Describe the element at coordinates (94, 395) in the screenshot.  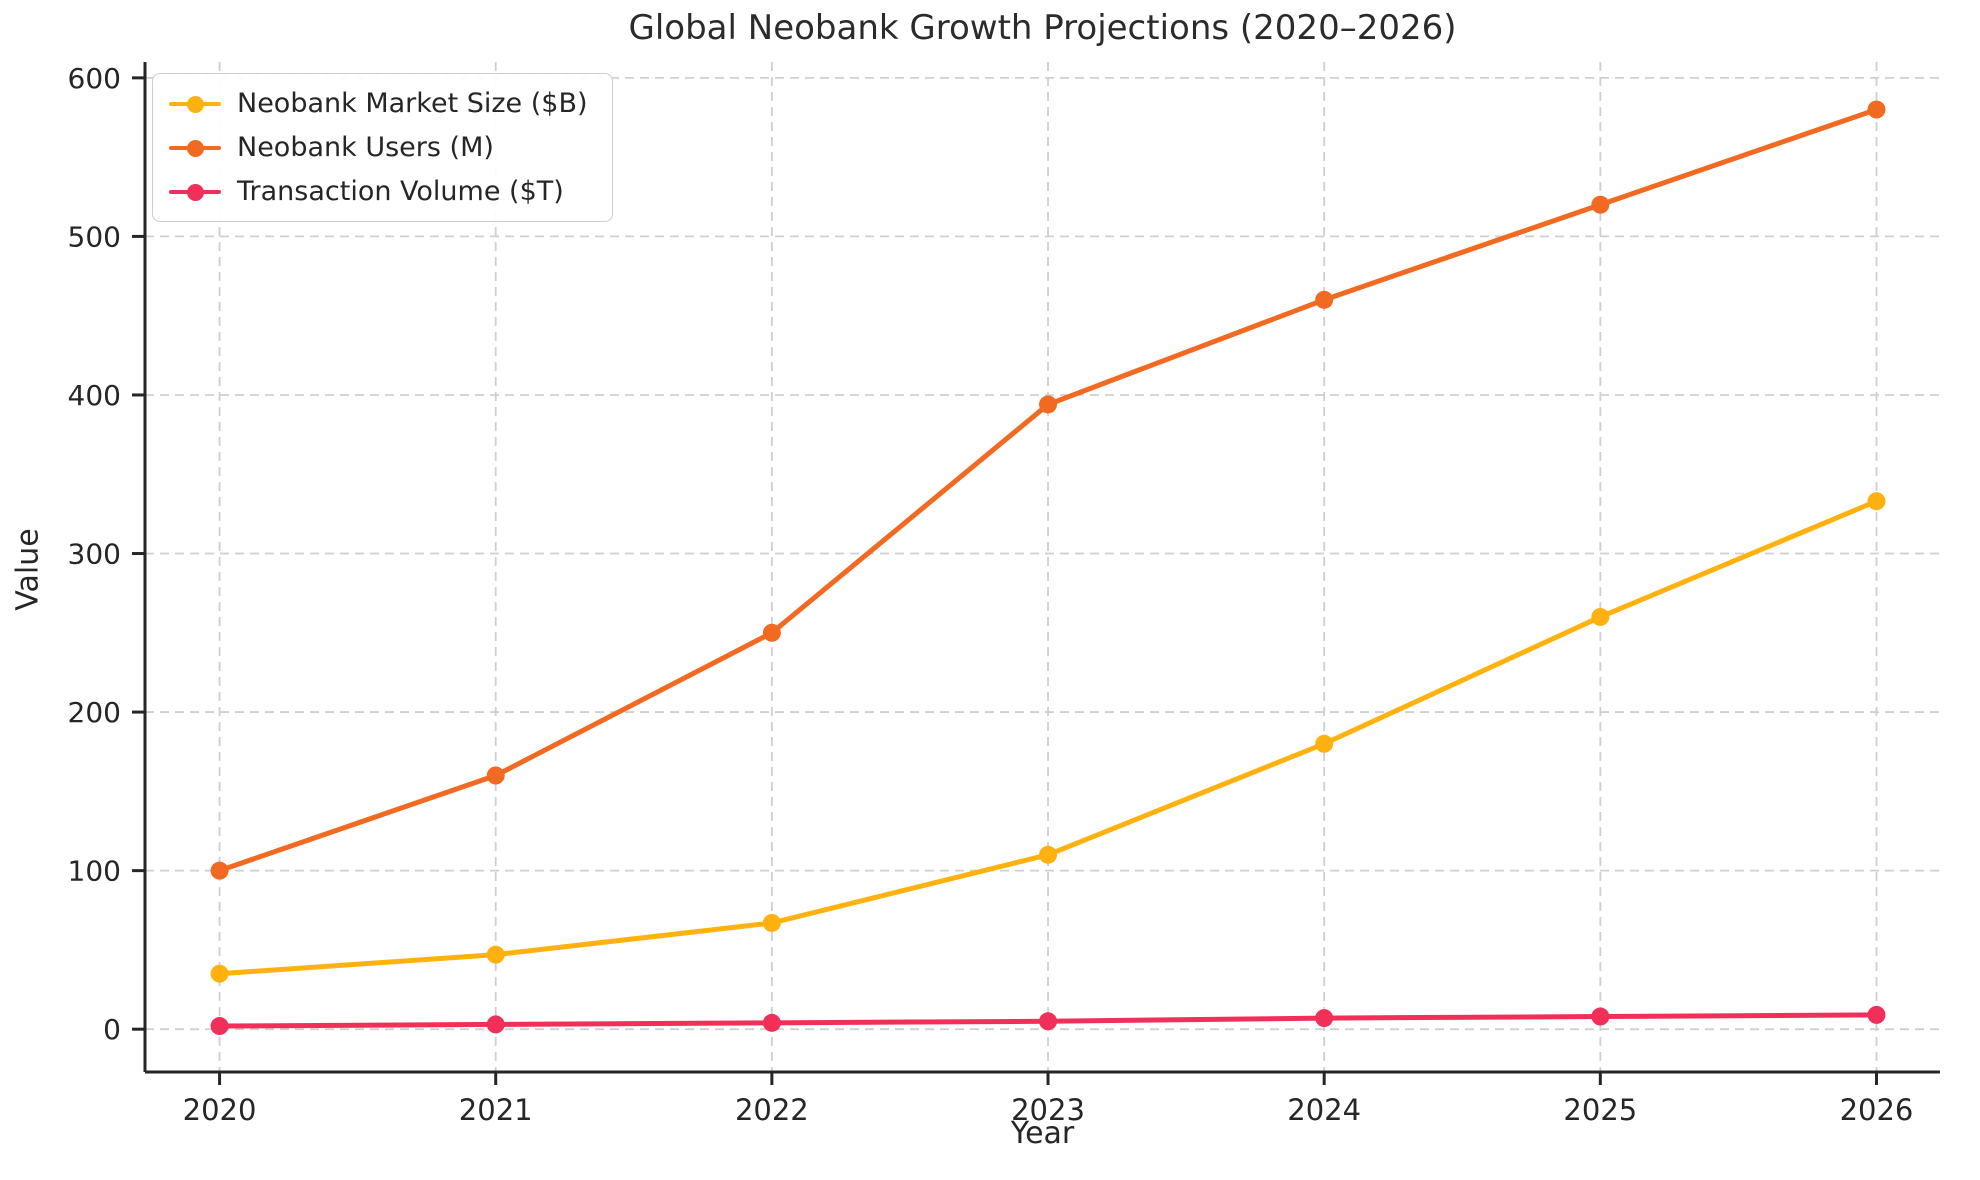
I see `y-tick-label: 400` at that location.